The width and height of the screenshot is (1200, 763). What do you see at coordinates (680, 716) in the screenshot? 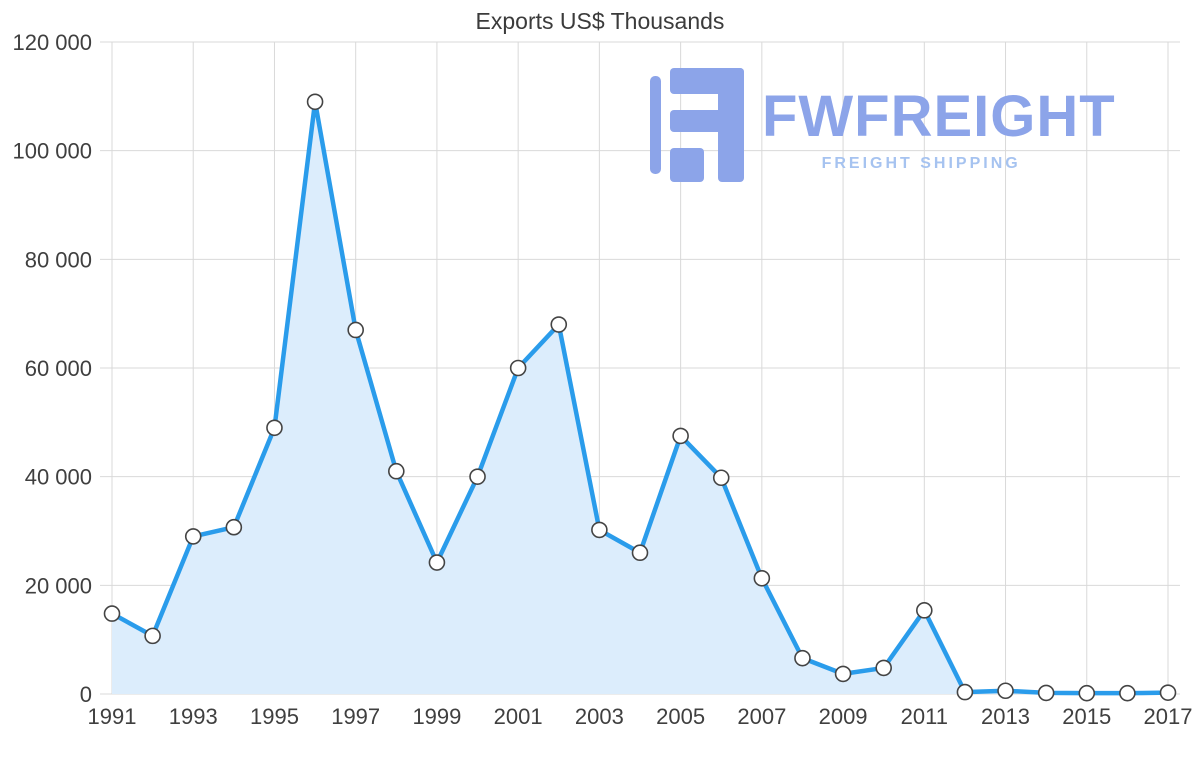
I see `x-tick-label: 2005` at bounding box center [680, 716].